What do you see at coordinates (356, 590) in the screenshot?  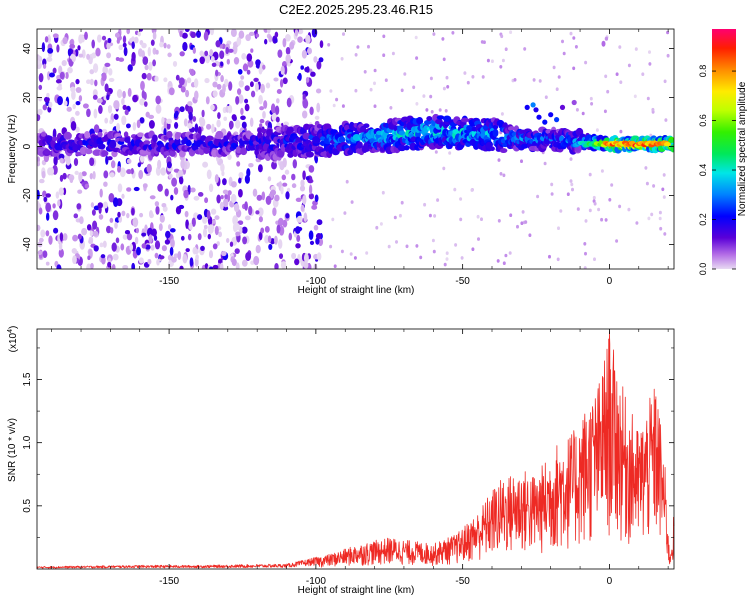 I see `snr-x-label: Height of straight line (km)` at bounding box center [356, 590].